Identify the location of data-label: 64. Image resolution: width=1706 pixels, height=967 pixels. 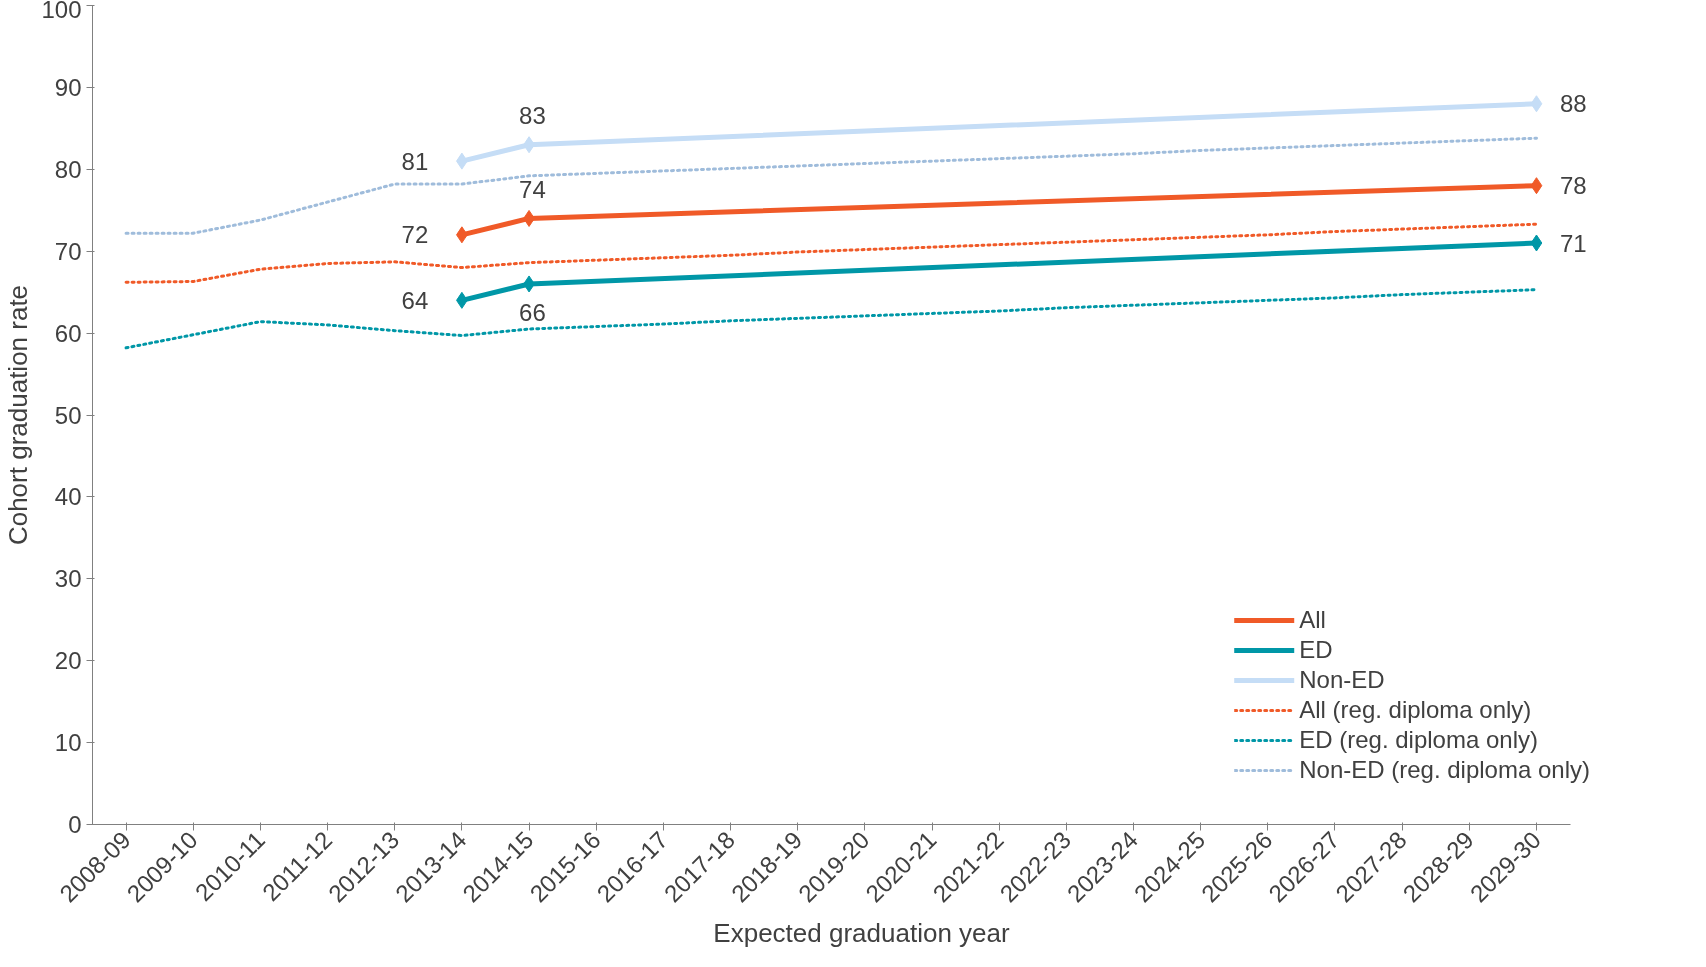
(415, 300).